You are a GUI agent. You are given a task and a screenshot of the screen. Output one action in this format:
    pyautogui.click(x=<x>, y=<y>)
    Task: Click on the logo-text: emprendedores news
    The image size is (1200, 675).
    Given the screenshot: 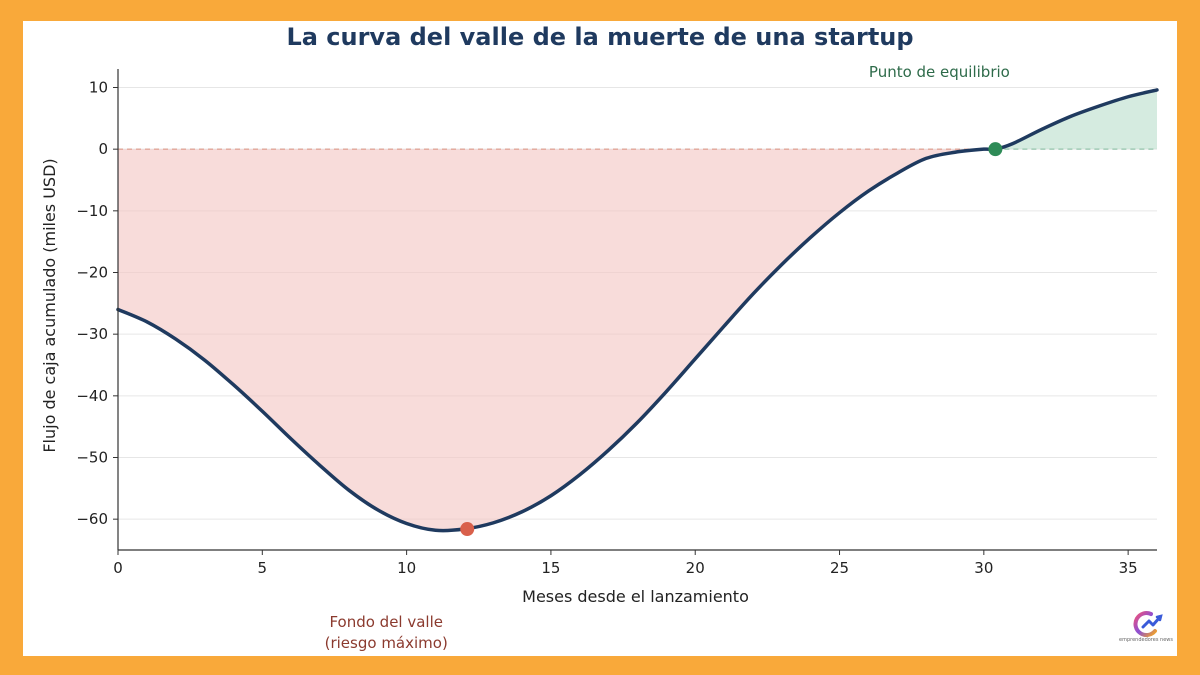 What is the action you would take?
    pyautogui.click(x=1146, y=640)
    